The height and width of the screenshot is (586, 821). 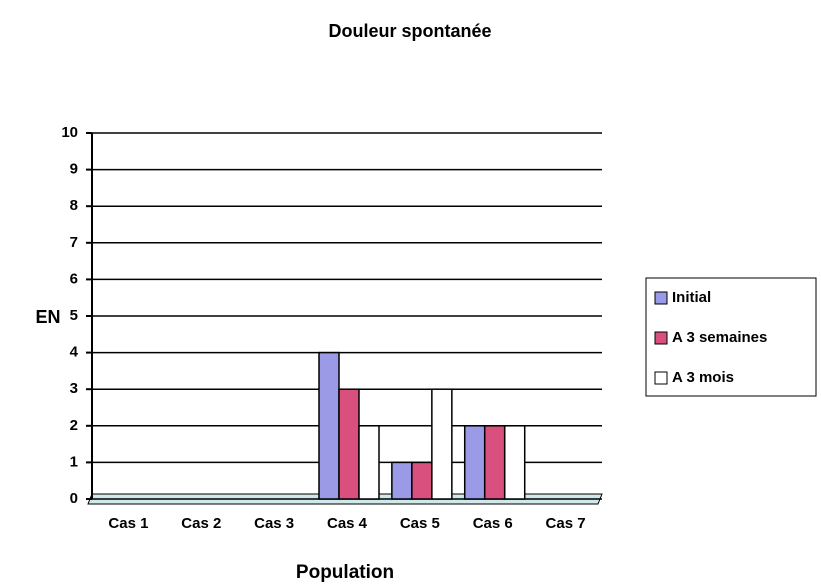 I want to click on y-tick-label: 6, so click(x=74, y=278).